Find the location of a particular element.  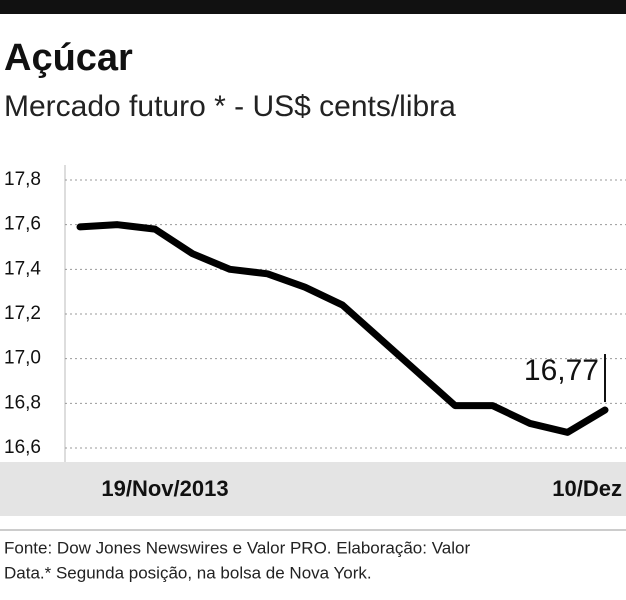

x-tick-label: 10/Dez is located at coordinates (587, 488).